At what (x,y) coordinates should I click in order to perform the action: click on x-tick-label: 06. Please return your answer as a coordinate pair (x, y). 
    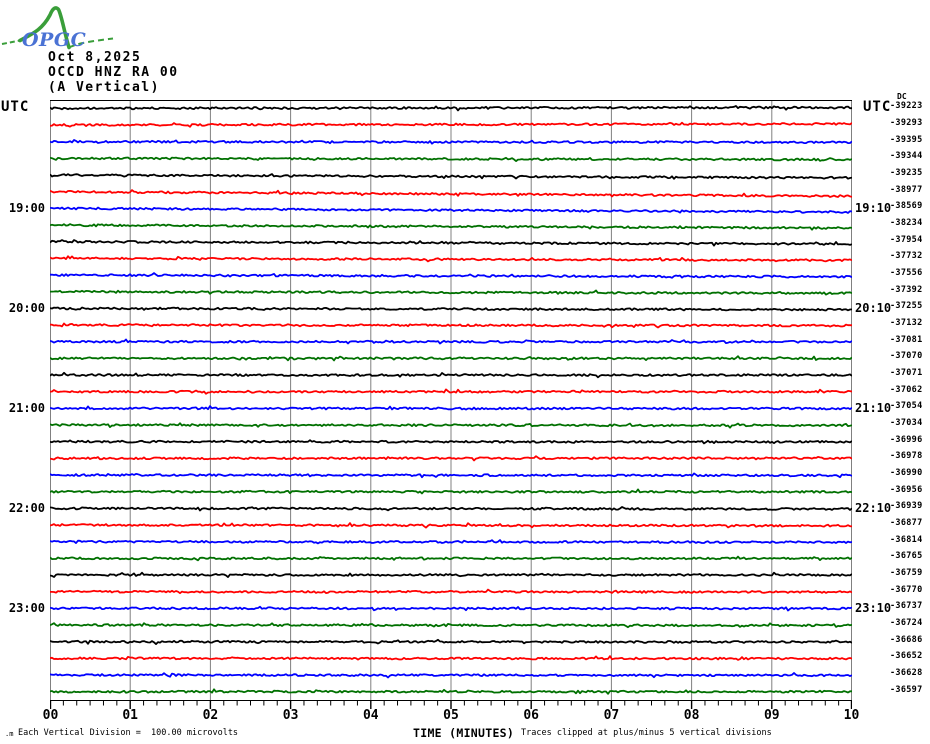
    Looking at the image, I should click on (531, 715).